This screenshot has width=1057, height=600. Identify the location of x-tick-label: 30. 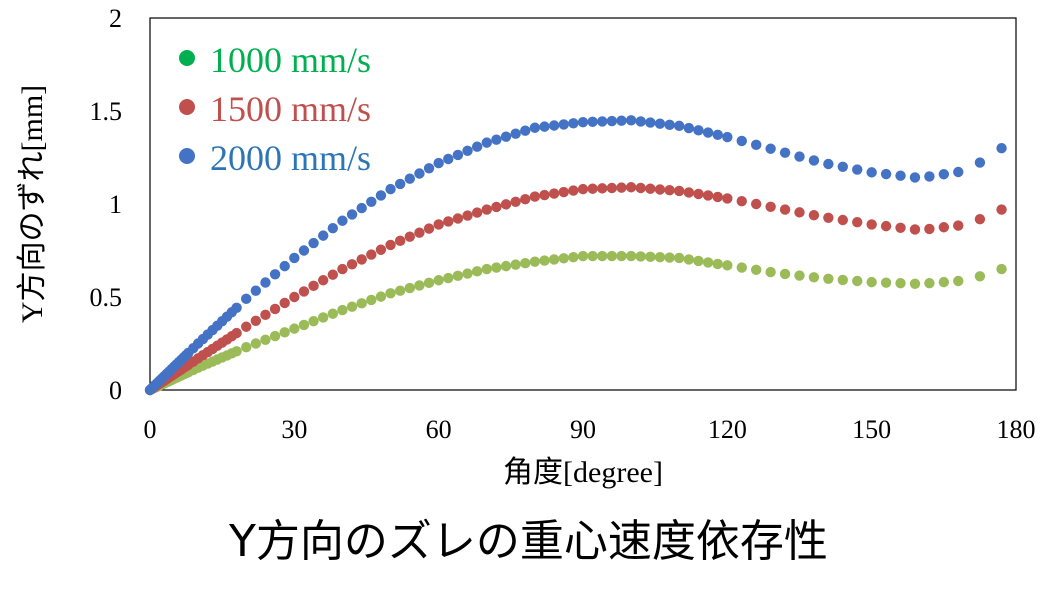
(294, 429).